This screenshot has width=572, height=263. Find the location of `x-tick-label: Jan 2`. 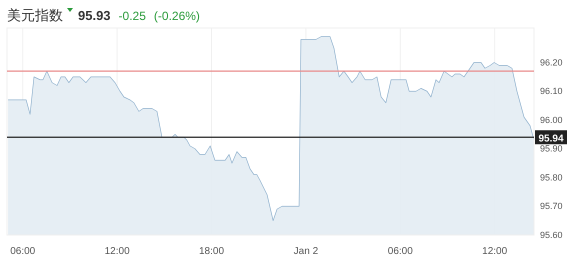

x-tick-label: Jan 2 is located at coordinates (306, 252).